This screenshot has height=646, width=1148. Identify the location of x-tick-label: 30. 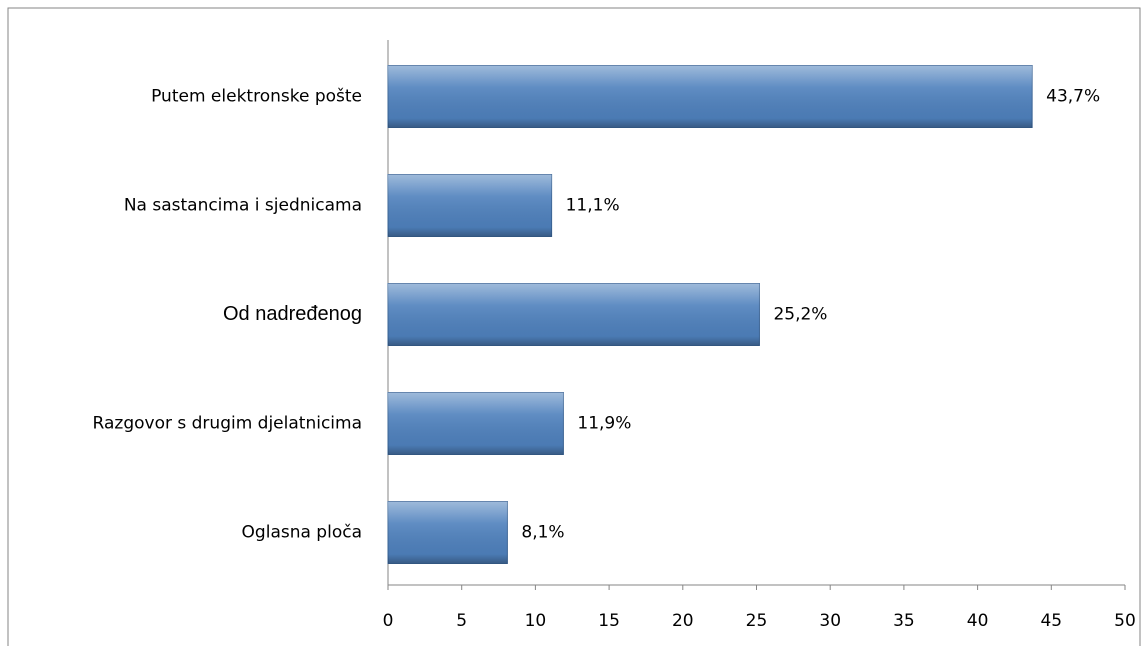
(830, 621).